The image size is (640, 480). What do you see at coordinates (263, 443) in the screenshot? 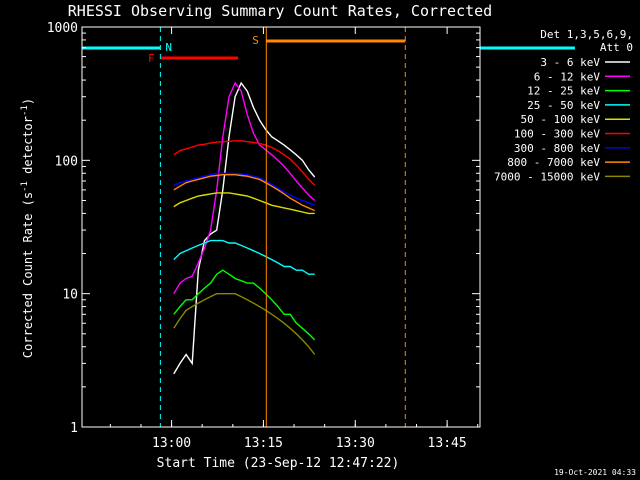
I see `x-tick-label: 13:15` at bounding box center [263, 443].